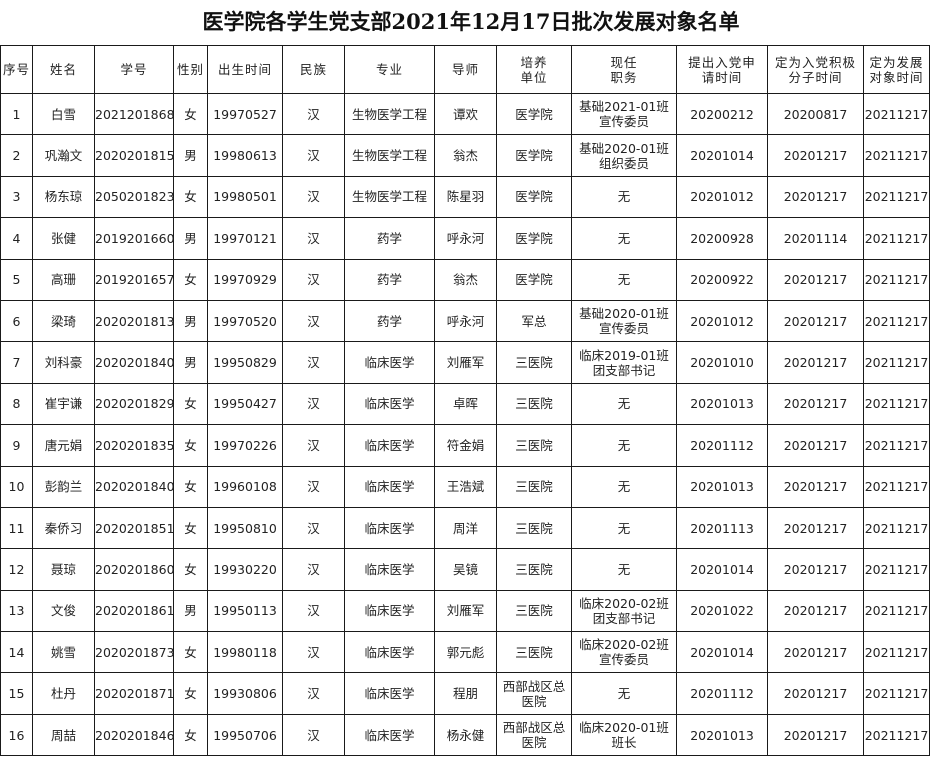 This screenshot has width=930, height=759. I want to click on cell-application-date: 20201113, so click(722, 528).